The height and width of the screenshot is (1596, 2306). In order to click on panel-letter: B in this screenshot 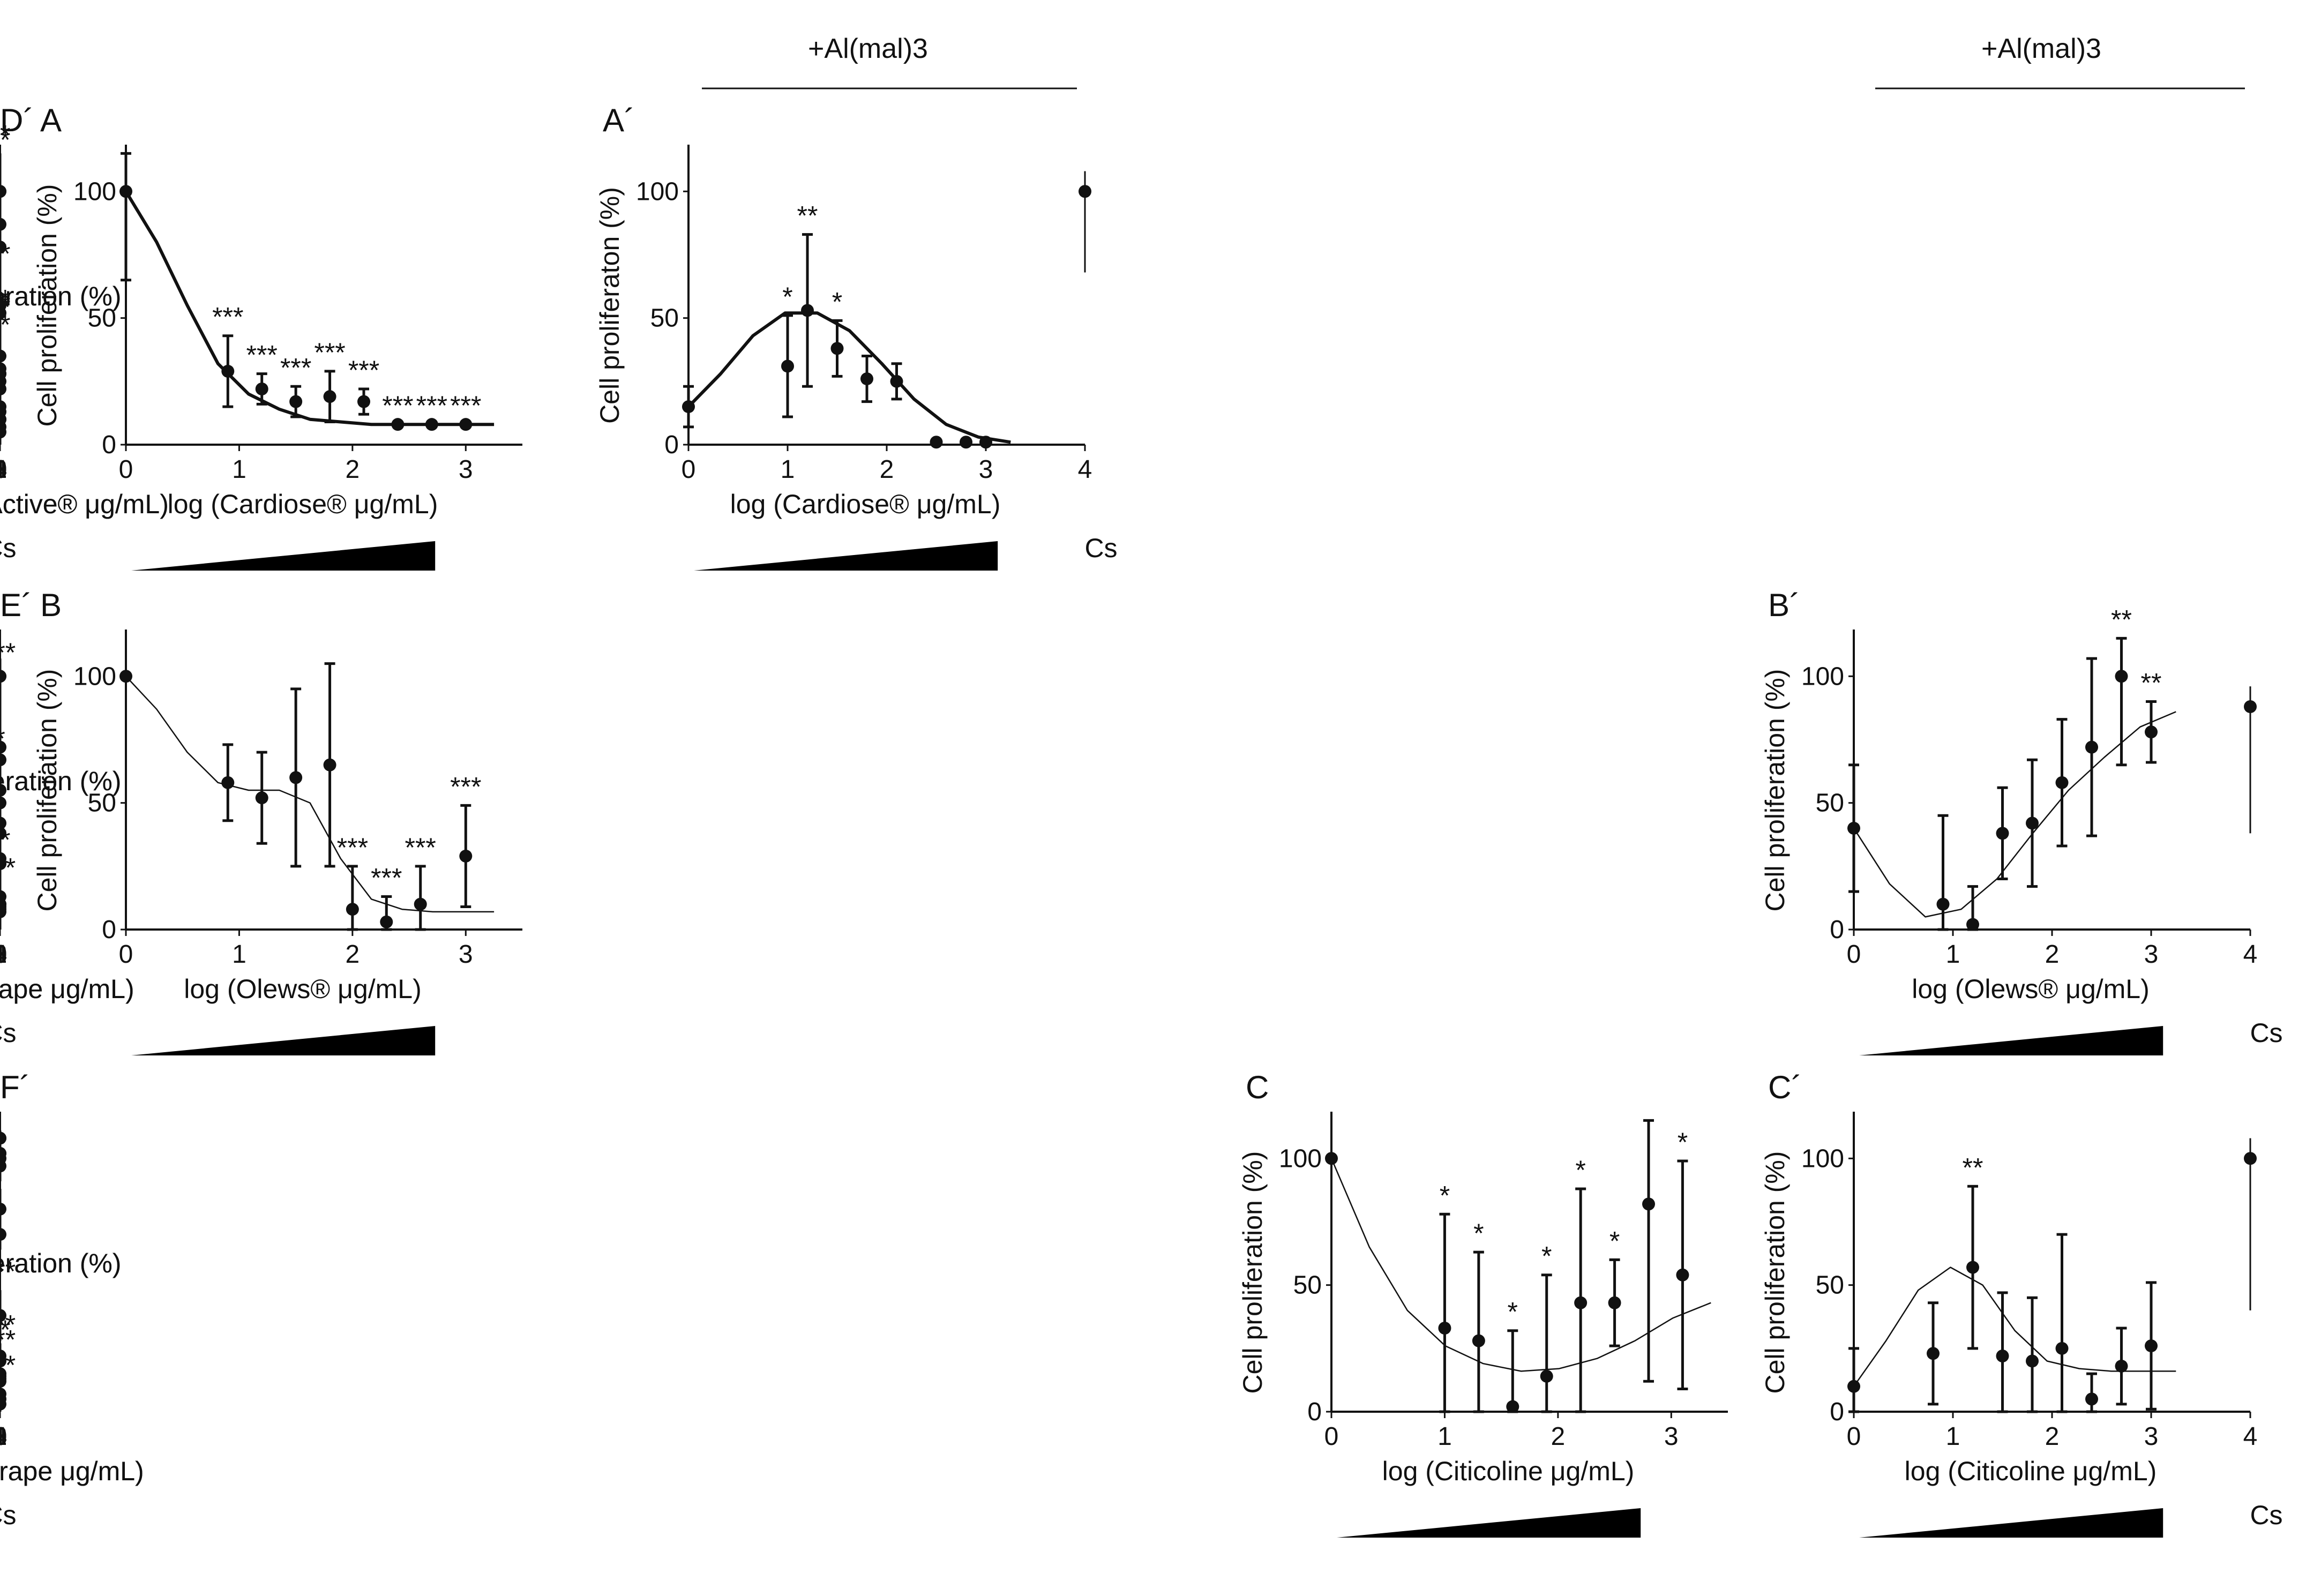, I will do `click(51, 605)`.